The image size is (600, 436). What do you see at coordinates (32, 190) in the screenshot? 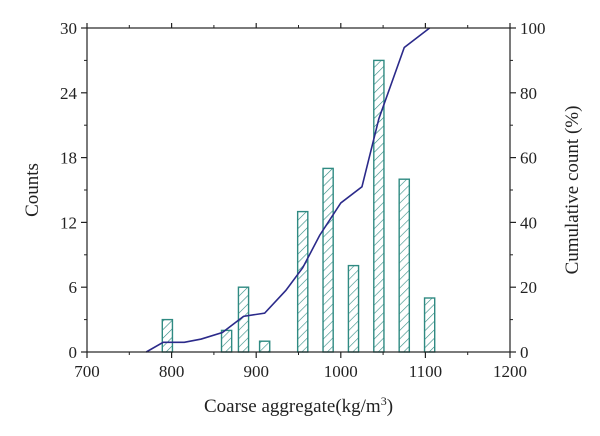
I see `y-axis-label: Counts` at bounding box center [32, 190].